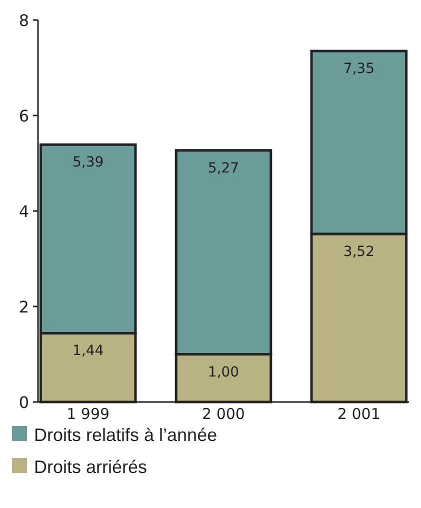  I want to click on total-label: 5,27, so click(224, 168).